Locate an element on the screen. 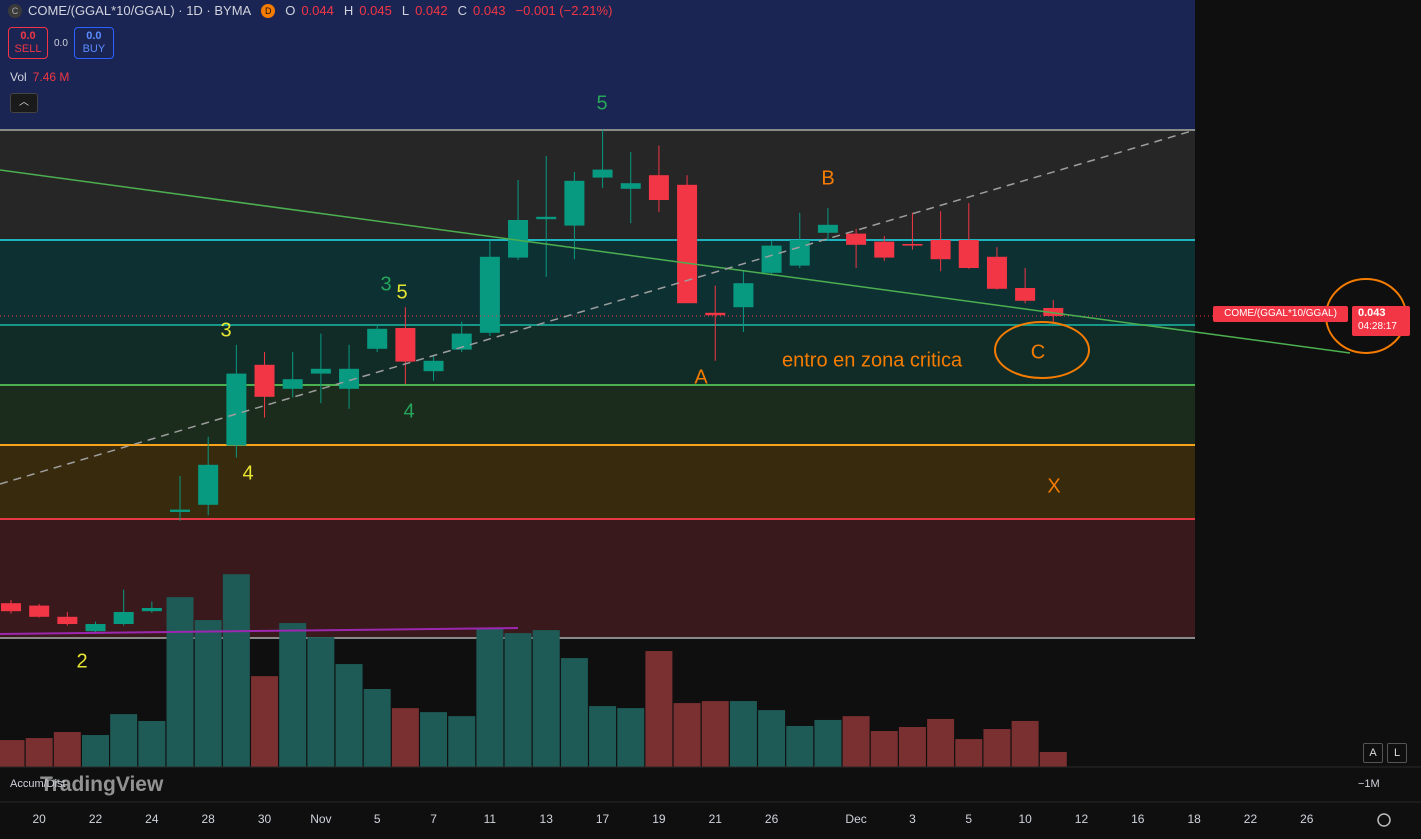 The width and height of the screenshot is (1421, 839). buy-button: 0.0 BUY is located at coordinates (93, 43).